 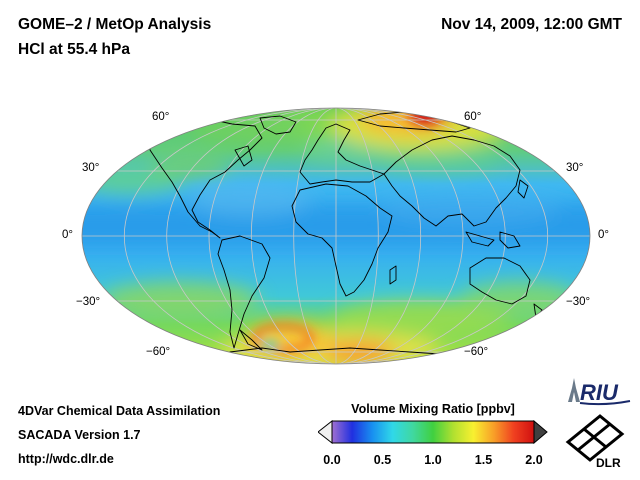 What do you see at coordinates (325, 432) in the screenshot?
I see `colorbar-low-arrow` at bounding box center [325, 432].